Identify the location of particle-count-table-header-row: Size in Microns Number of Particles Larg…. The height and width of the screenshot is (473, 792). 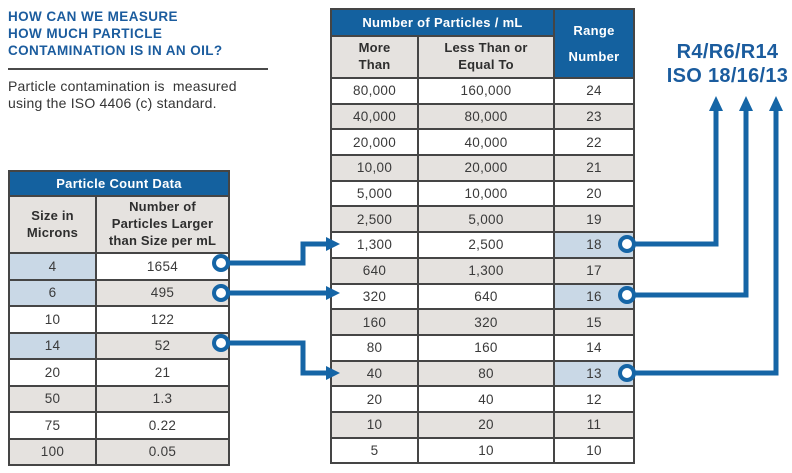
(119, 224).